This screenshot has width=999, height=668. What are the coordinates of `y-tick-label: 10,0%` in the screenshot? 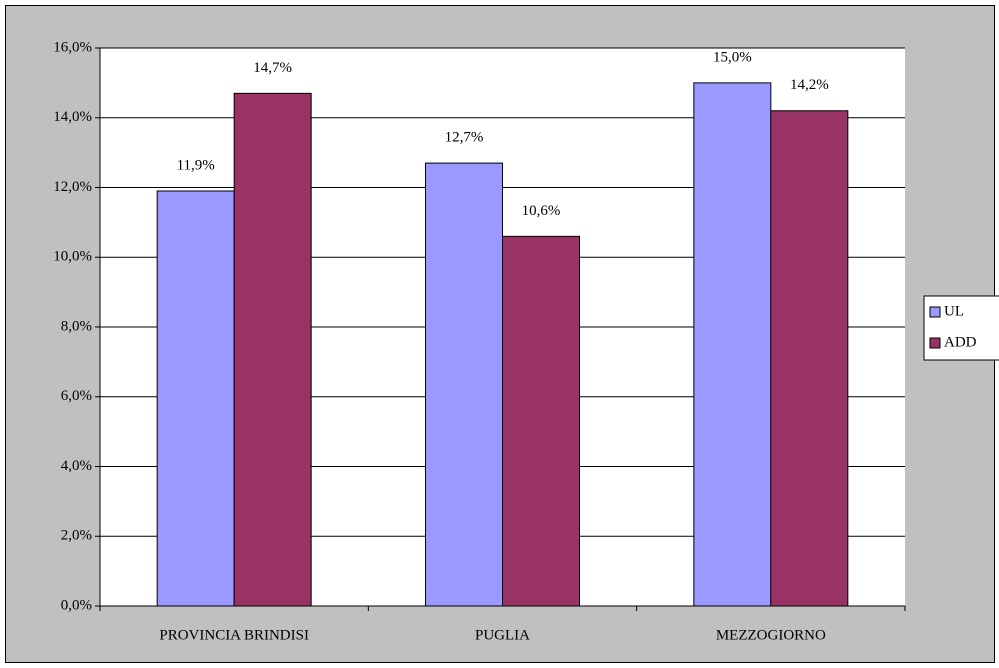 It's located at (72, 257).